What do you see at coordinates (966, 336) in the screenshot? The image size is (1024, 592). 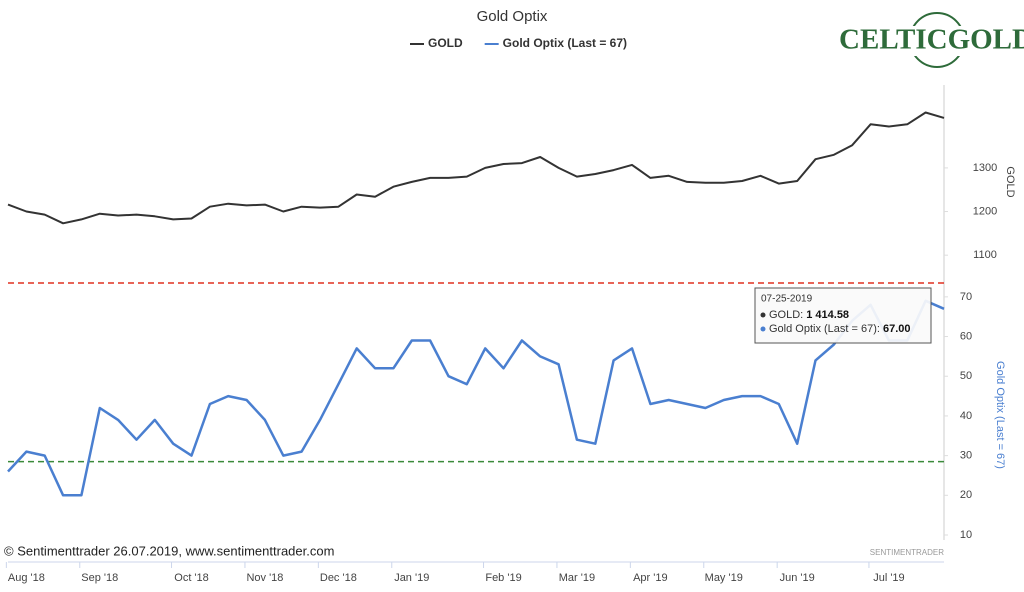 I see `y2-tick-label: 60` at bounding box center [966, 336].